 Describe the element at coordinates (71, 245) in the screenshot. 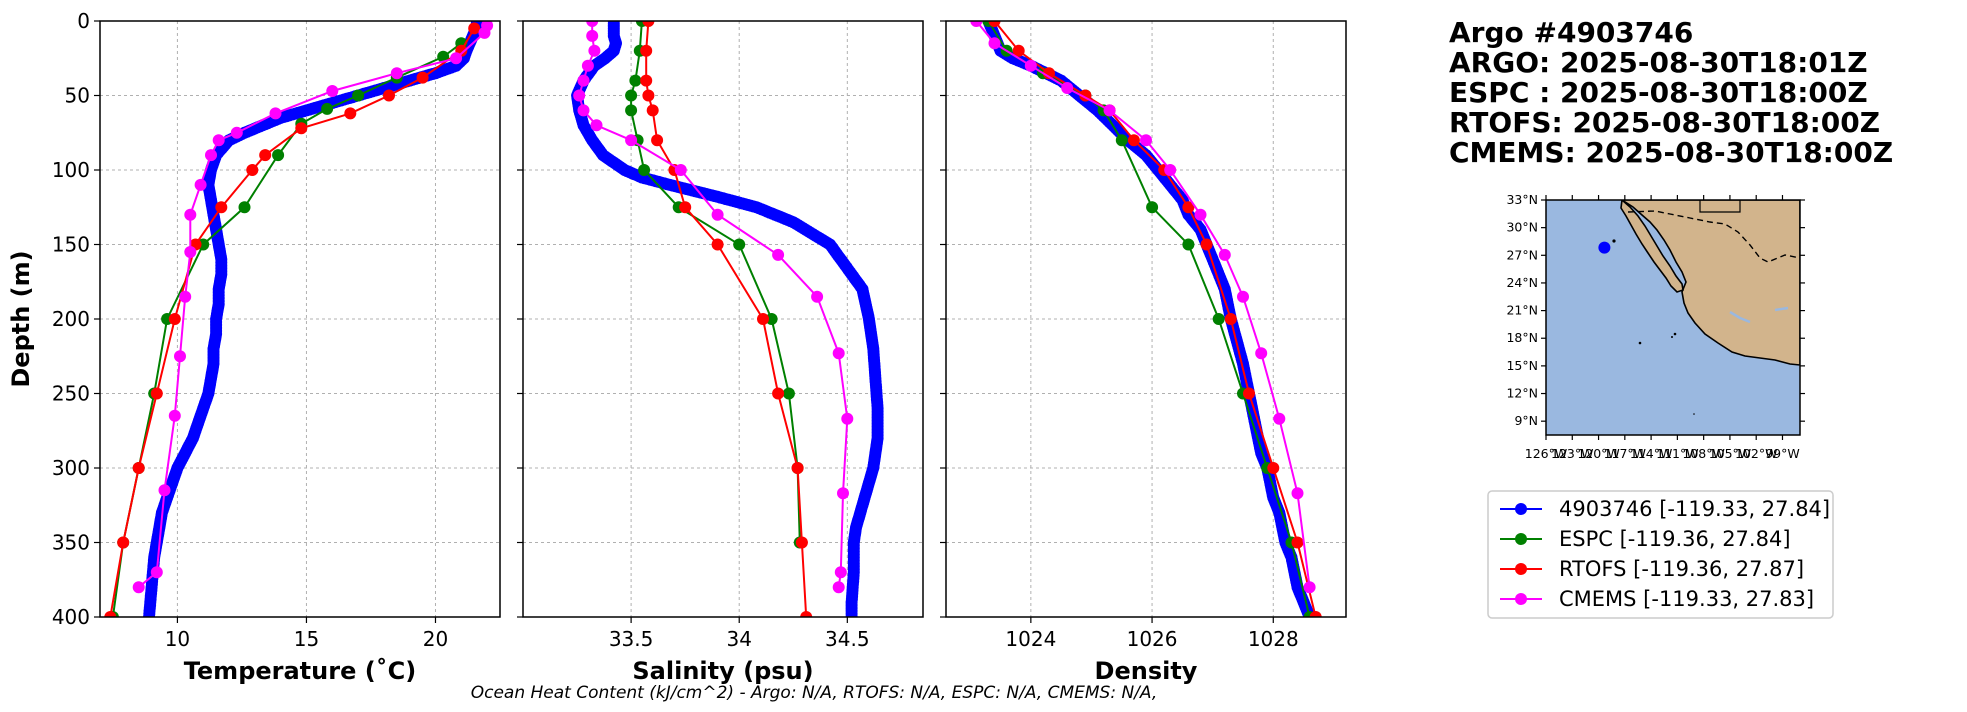

I see `y-tick-label: 150` at that location.